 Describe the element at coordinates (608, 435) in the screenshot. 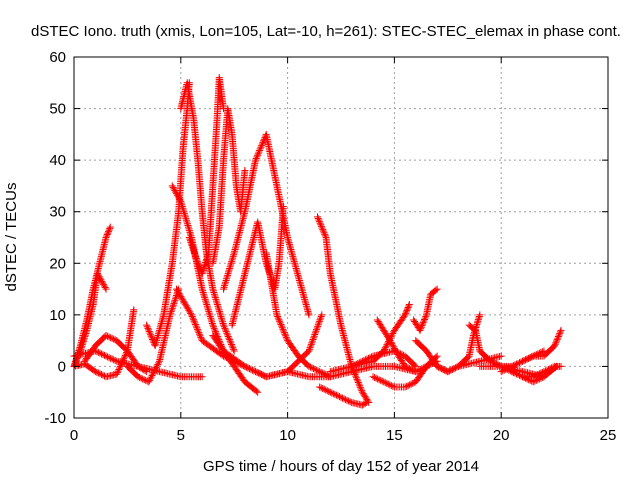

I see `x-tick-label: 25` at that location.